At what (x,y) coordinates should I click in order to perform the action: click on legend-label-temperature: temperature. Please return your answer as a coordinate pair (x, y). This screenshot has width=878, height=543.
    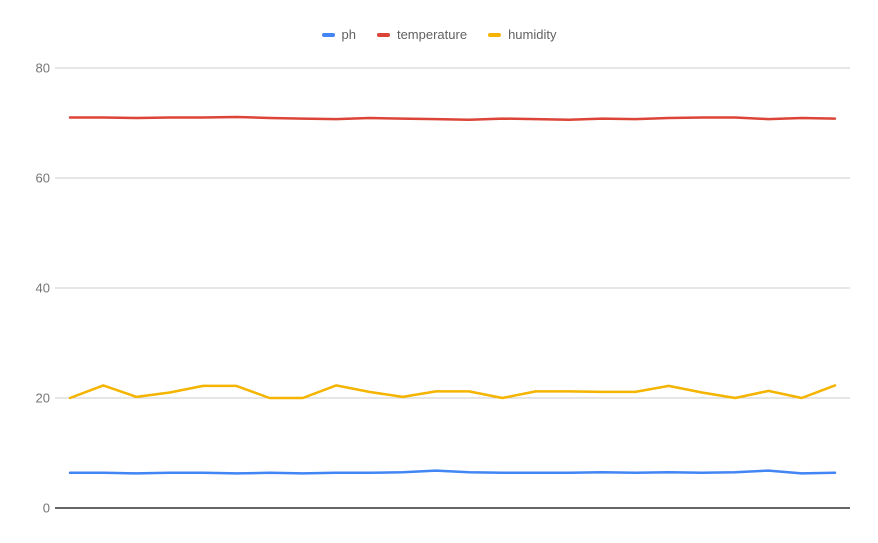
    Looking at the image, I should click on (432, 34).